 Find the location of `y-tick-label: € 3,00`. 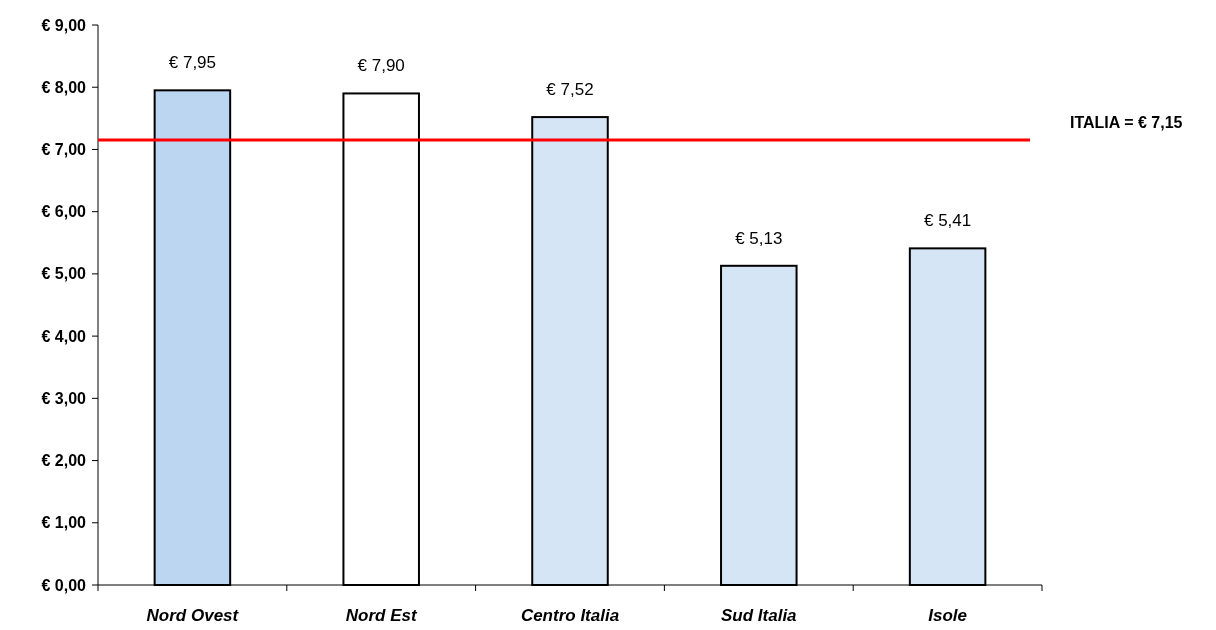

y-tick-label: € 3,00 is located at coordinates (64, 398).